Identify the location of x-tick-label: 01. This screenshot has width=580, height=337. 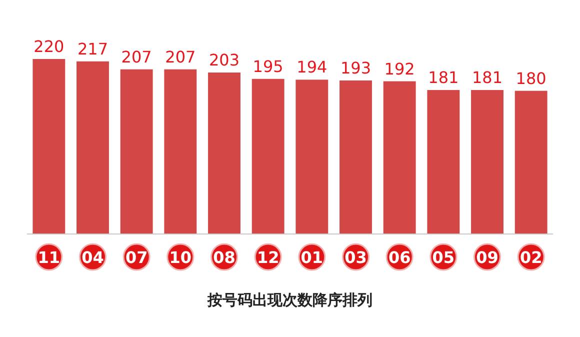
(312, 257).